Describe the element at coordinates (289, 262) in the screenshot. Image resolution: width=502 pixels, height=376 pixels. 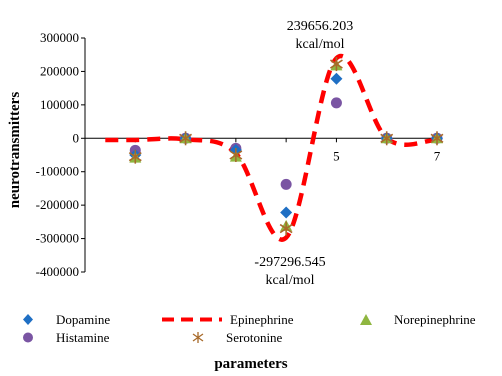
I see `annotation-min-value: -297296.545` at that location.